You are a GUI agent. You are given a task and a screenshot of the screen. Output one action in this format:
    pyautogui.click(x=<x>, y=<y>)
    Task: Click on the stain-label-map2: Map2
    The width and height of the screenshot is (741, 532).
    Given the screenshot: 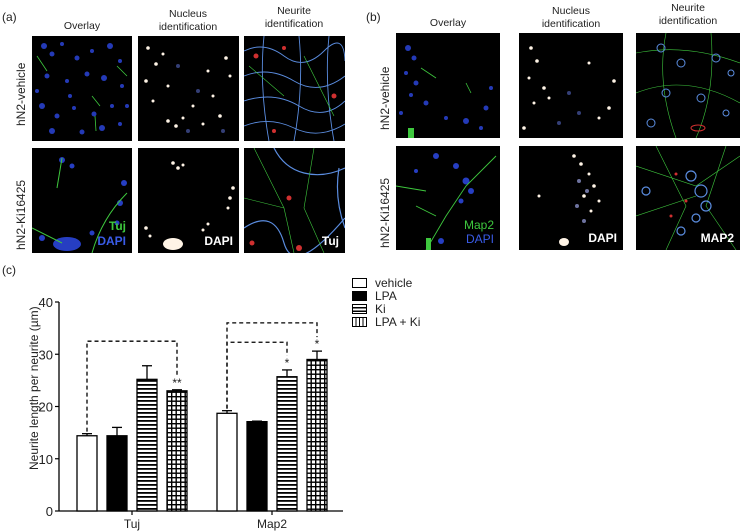 What is the action you would take?
    pyautogui.click(x=478, y=225)
    